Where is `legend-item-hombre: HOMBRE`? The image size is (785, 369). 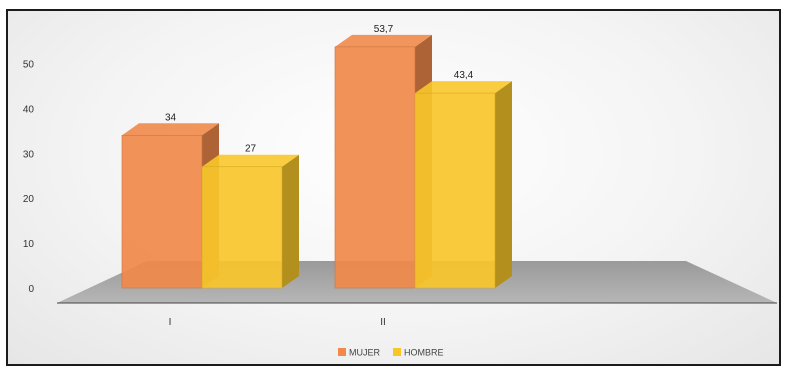 legend-item-hombre: HOMBRE is located at coordinates (418, 353).